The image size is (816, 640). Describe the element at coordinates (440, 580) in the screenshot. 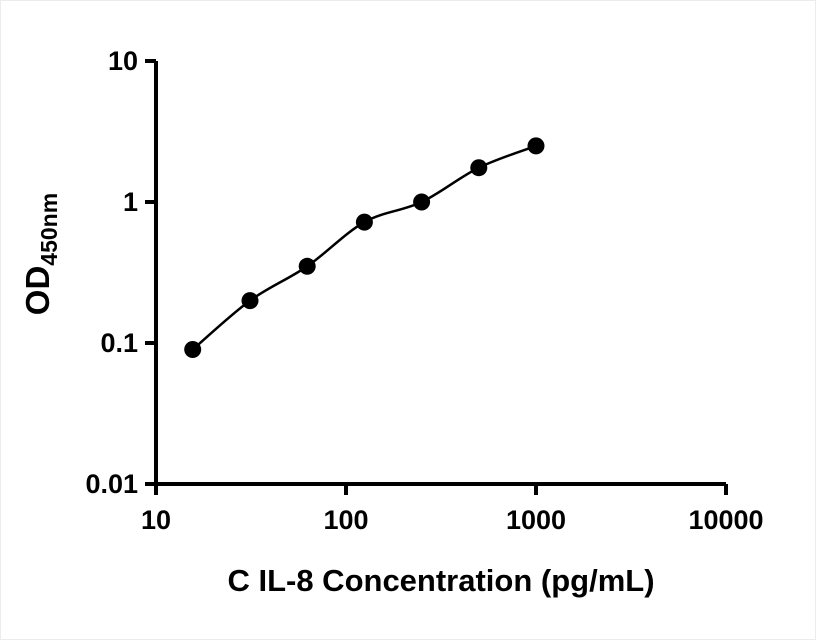

I see `x-axis-title: C IL-8 Concentration (pg/mL)` at that location.